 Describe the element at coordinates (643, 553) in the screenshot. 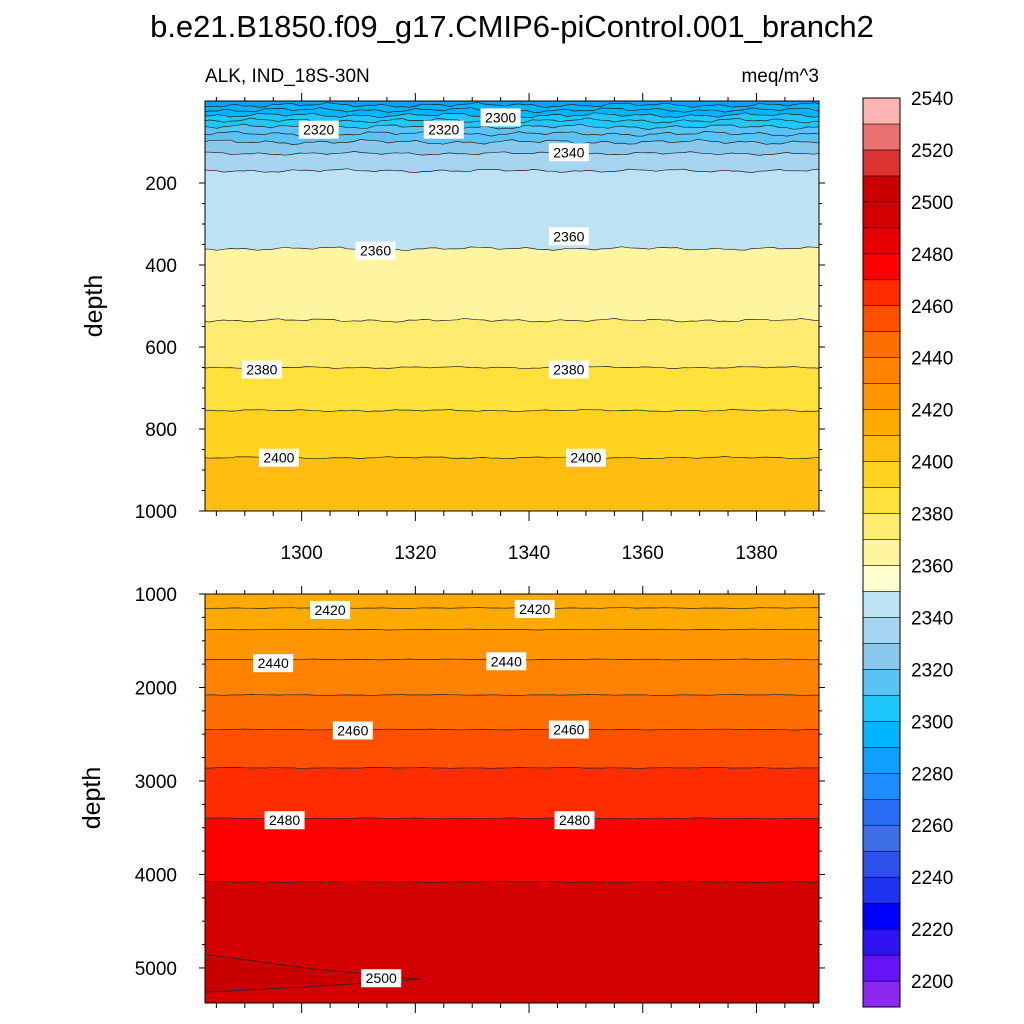

I see `x-tick-label: 1360` at that location.